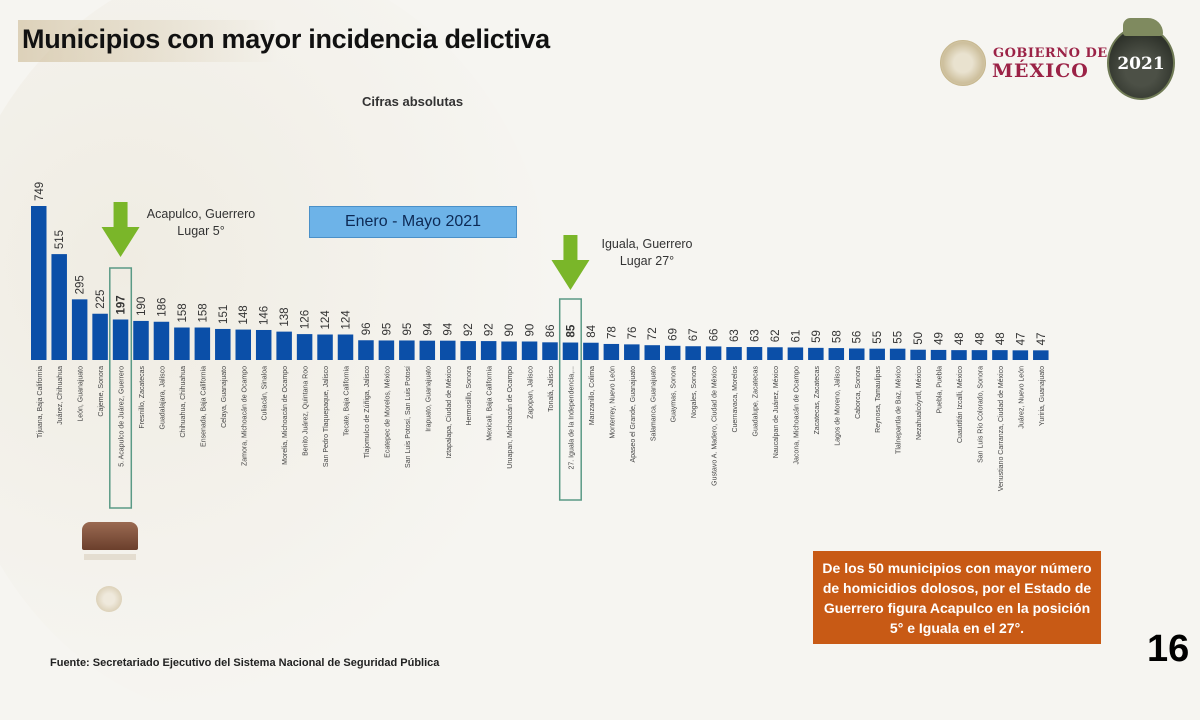 The width and height of the screenshot is (1200, 720). What do you see at coordinates (326, 416) in the screenshot?
I see `category-label: San Pedro Tlaquepaque, Jalisco` at bounding box center [326, 416].